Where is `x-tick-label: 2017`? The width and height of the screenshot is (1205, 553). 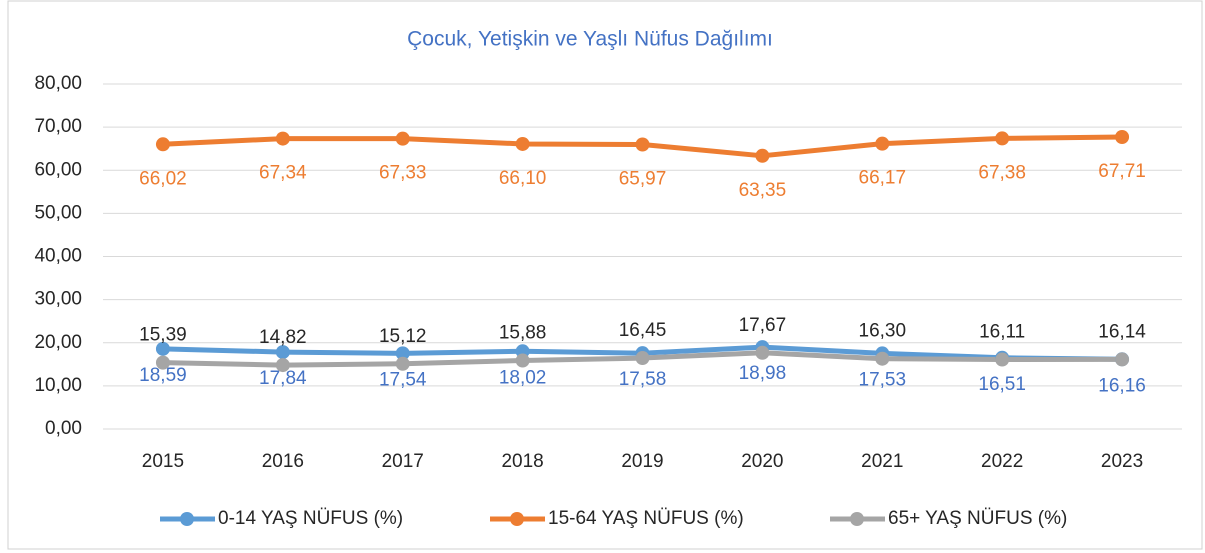
x-tick-label: 2017 is located at coordinates (403, 461).